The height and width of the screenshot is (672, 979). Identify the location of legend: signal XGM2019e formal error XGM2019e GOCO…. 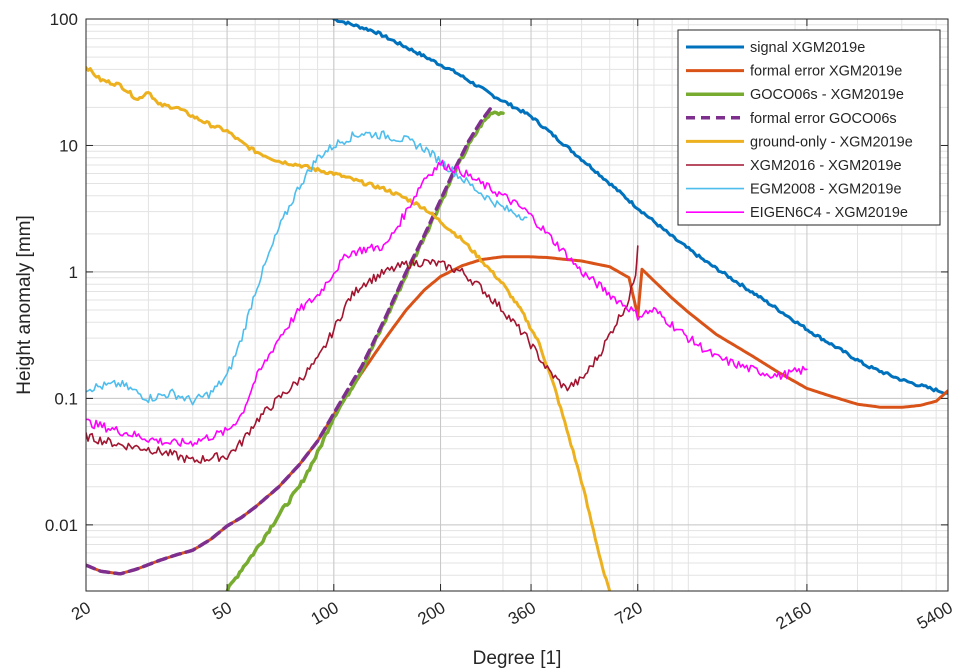
(809, 127).